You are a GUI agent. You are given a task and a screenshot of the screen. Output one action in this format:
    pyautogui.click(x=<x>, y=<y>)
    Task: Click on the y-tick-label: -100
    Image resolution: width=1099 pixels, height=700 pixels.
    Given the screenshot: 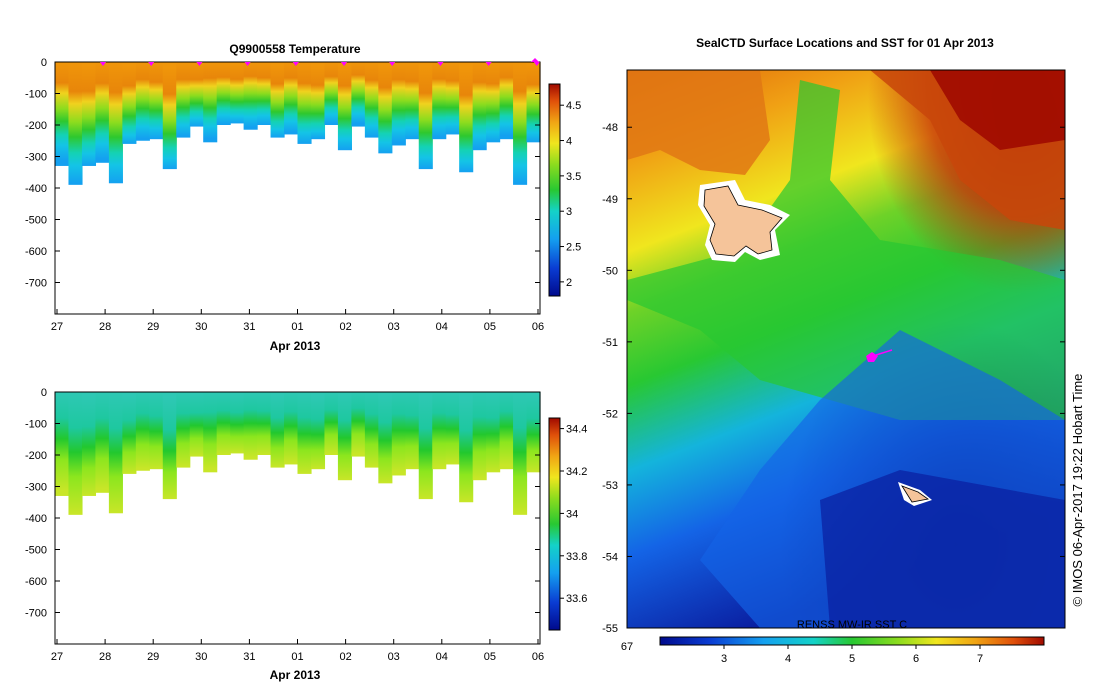 What is the action you would take?
    pyautogui.click(x=36, y=425)
    